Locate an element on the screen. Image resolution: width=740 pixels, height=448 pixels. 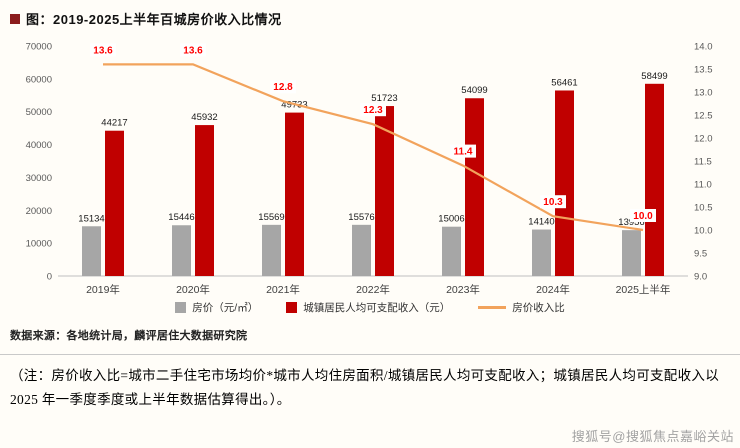
chart-legend: 房价（元/㎡） 城镇居民人均可支配收入（元） 房价收入比 is located at coordinates (370, 307).